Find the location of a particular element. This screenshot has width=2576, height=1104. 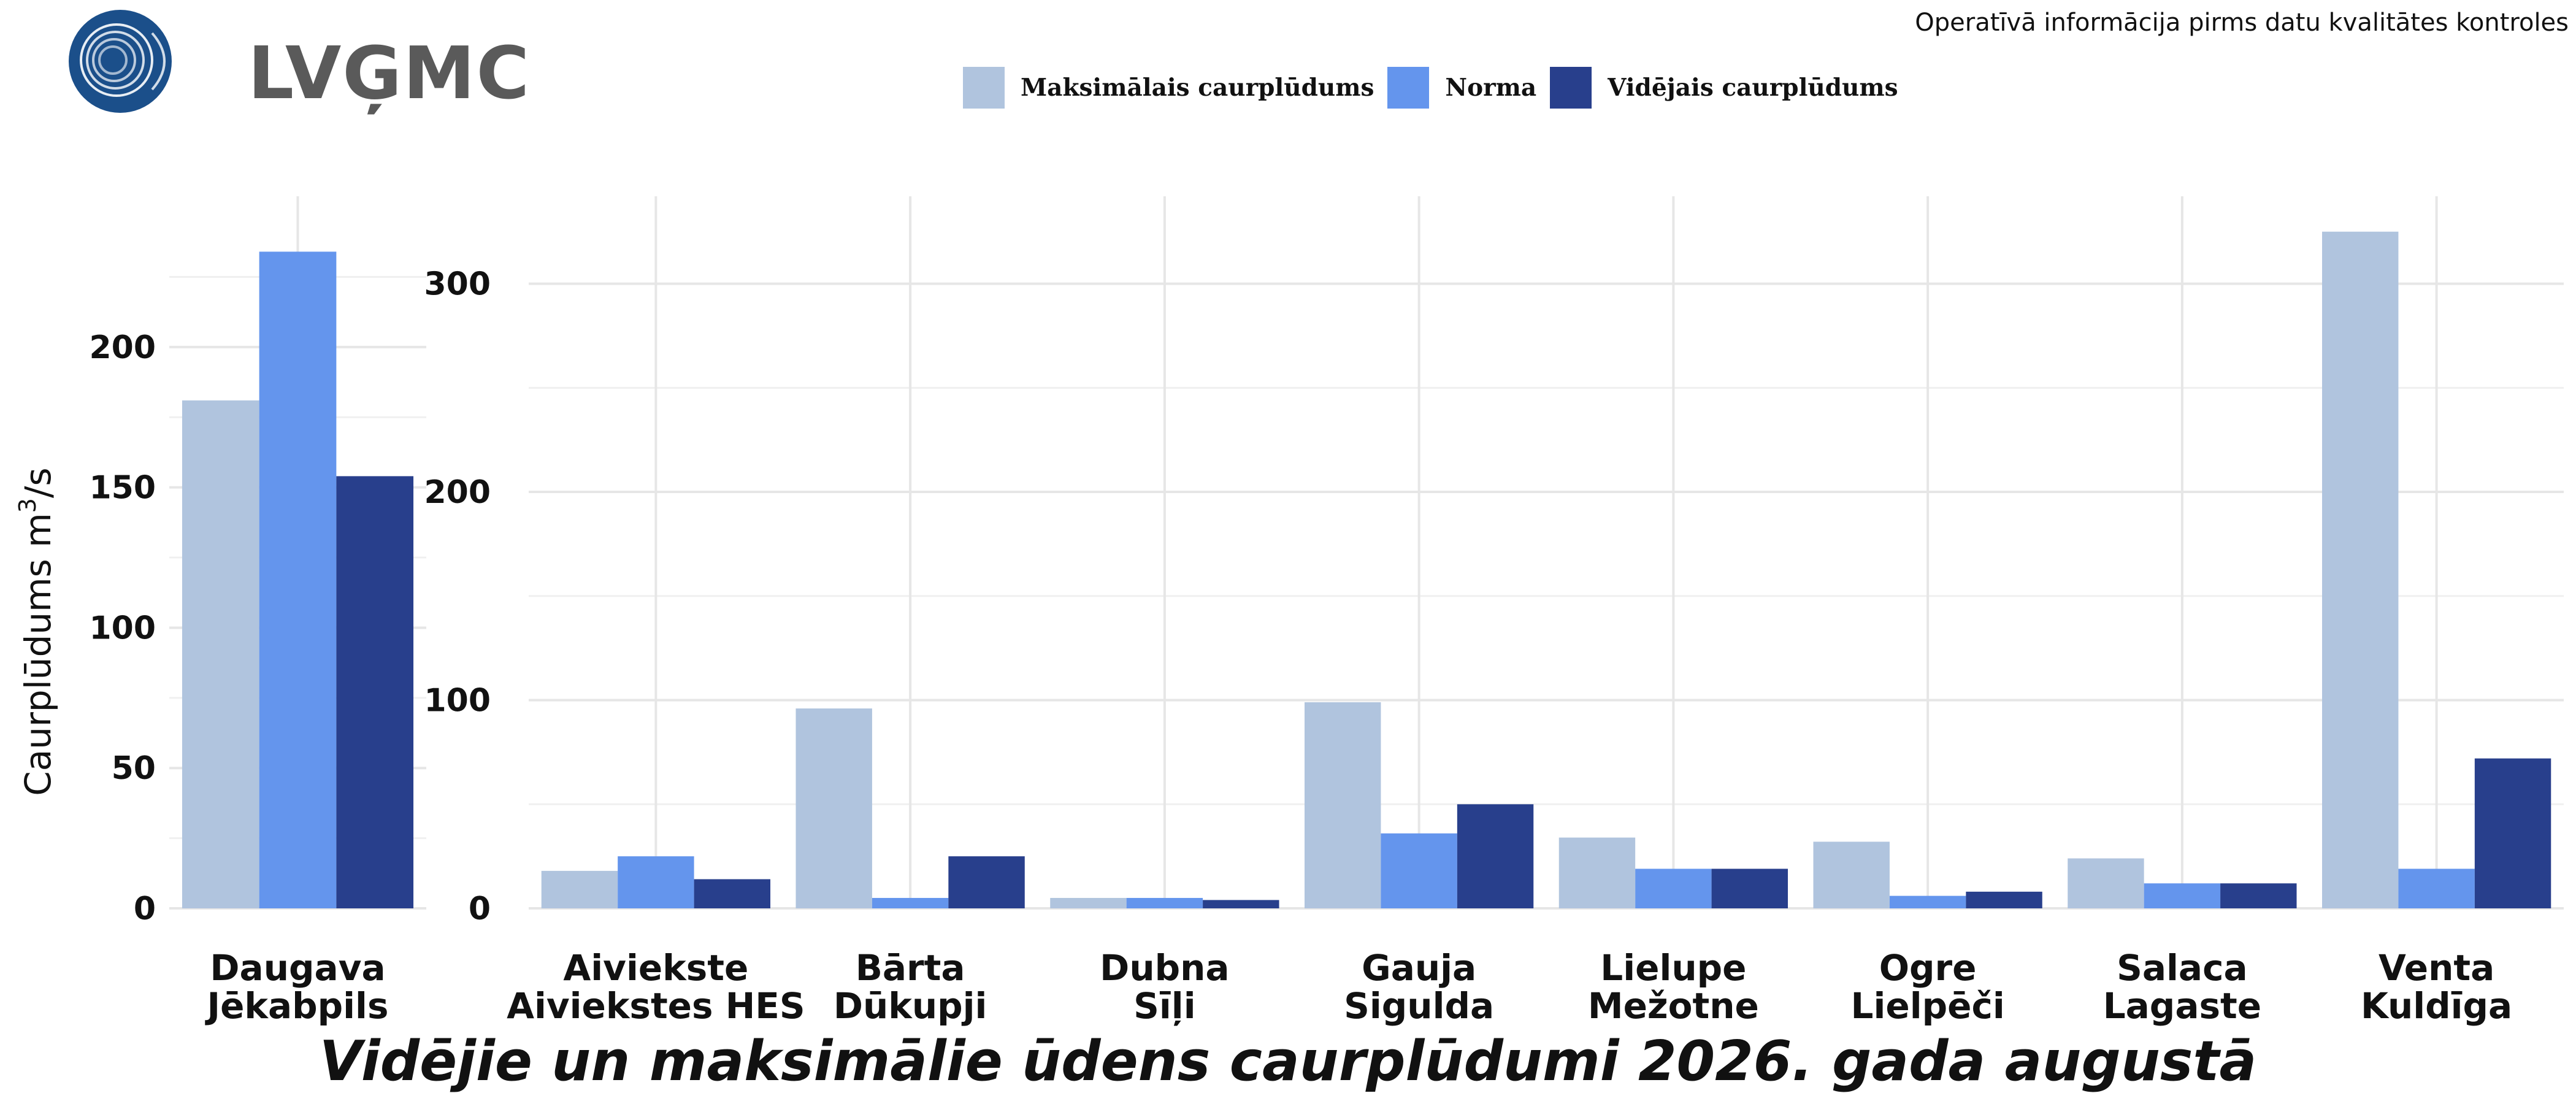

lvgmc-logo: LVĢMC is located at coordinates (297, 64).